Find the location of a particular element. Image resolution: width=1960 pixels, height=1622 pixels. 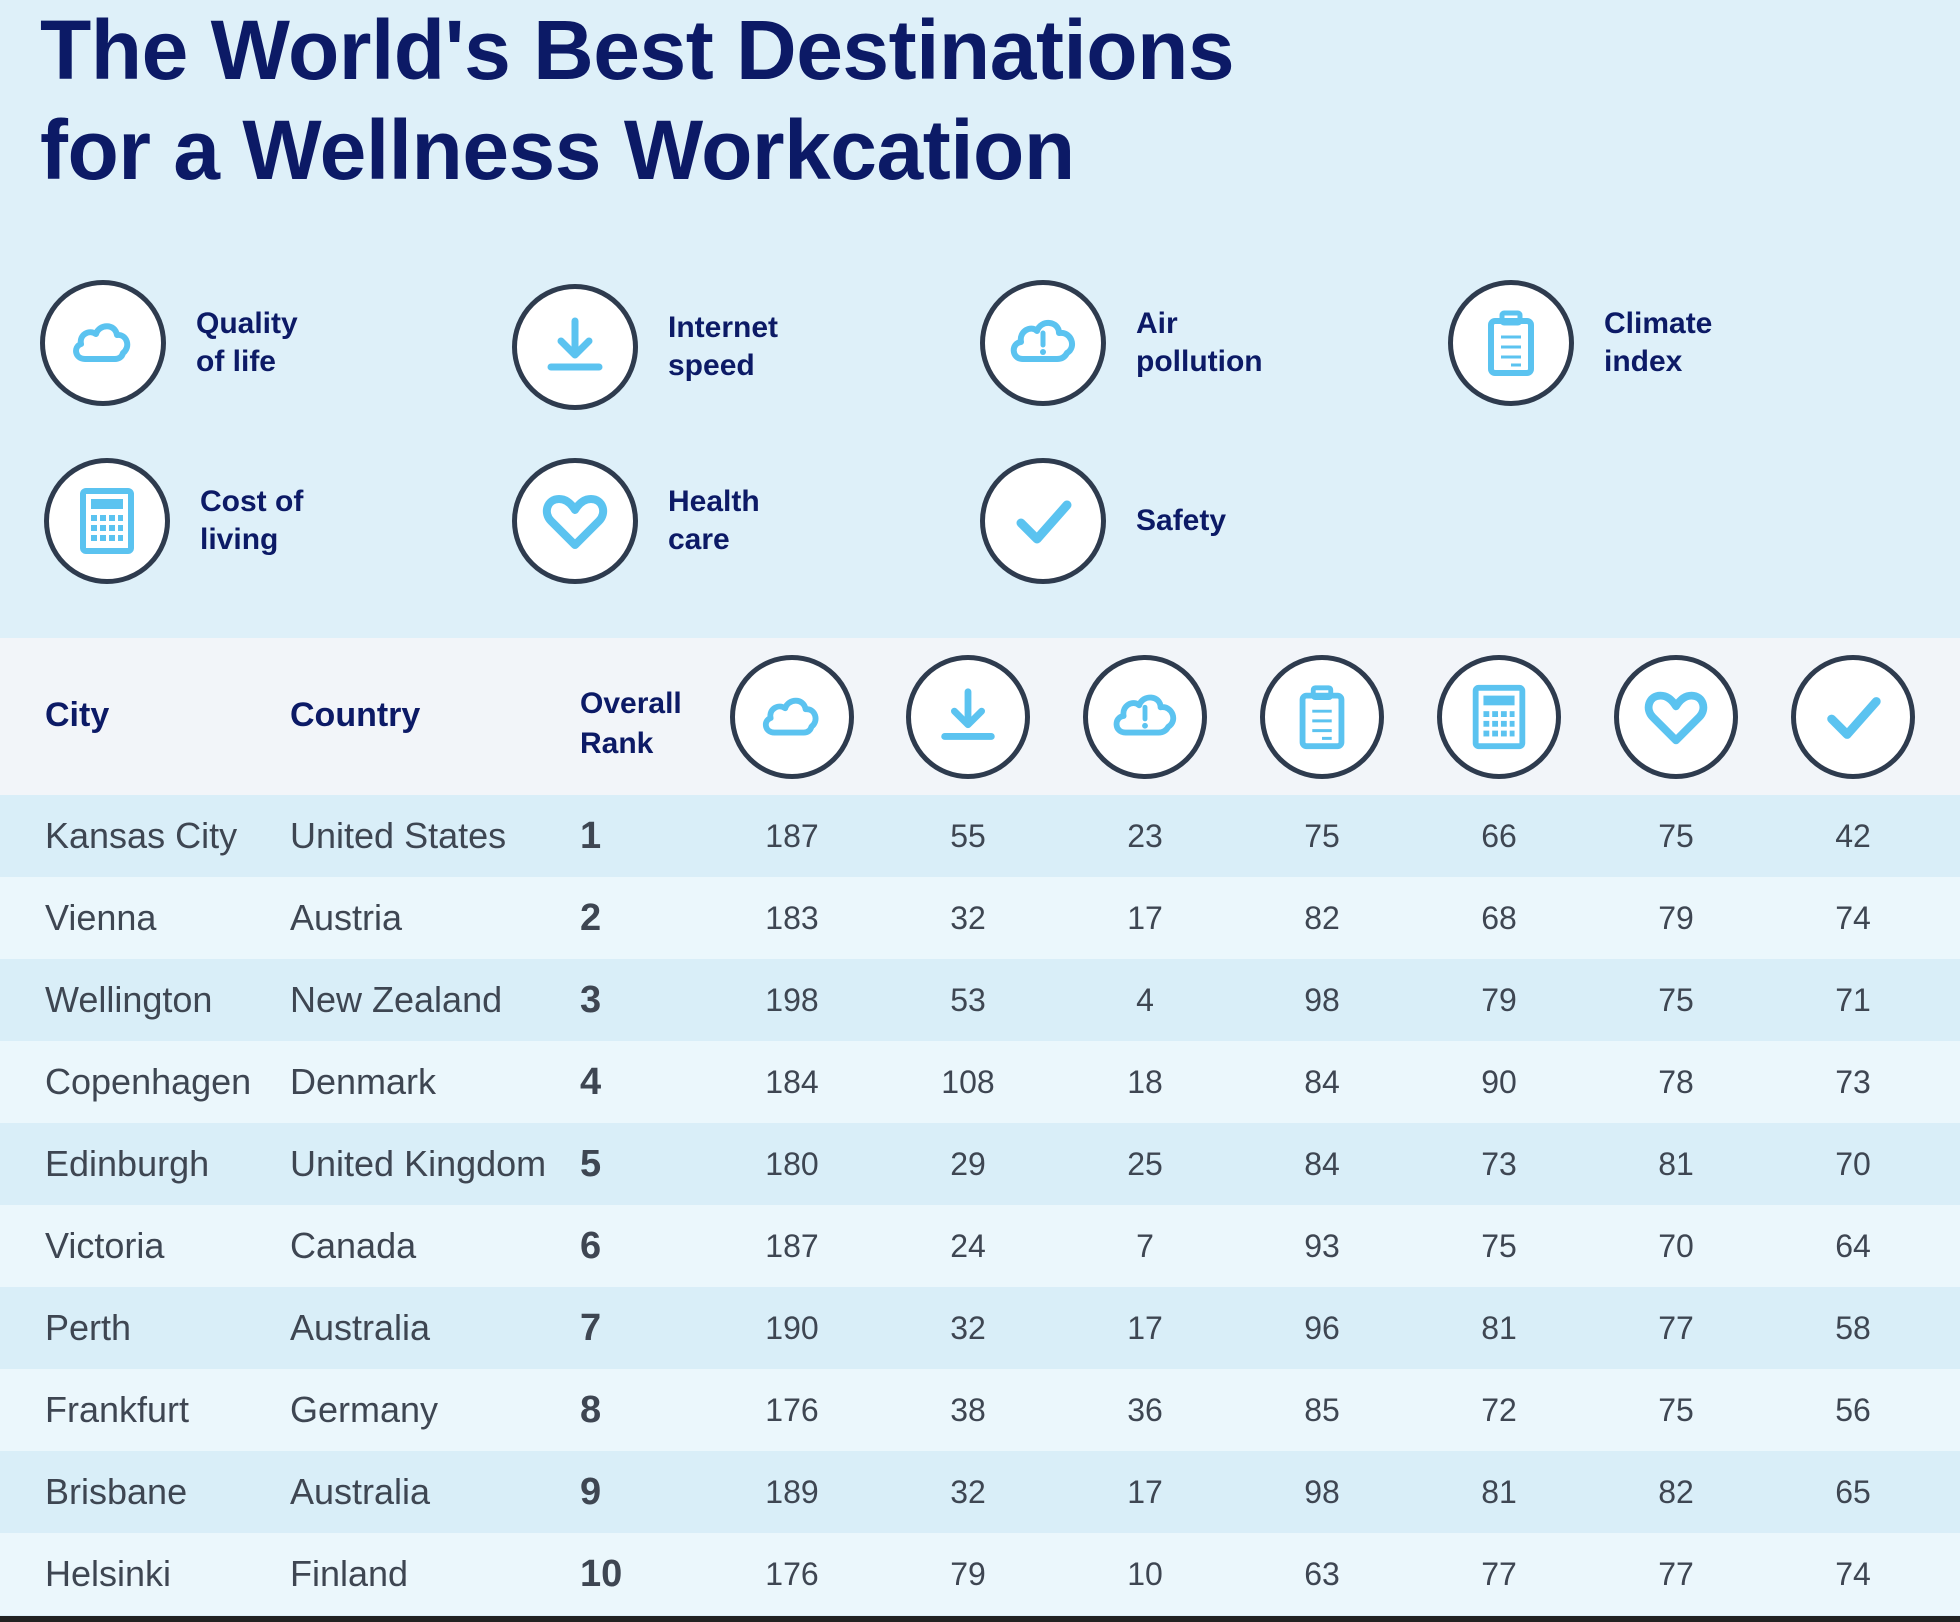

header-calculator-icon is located at coordinates (1499, 717).